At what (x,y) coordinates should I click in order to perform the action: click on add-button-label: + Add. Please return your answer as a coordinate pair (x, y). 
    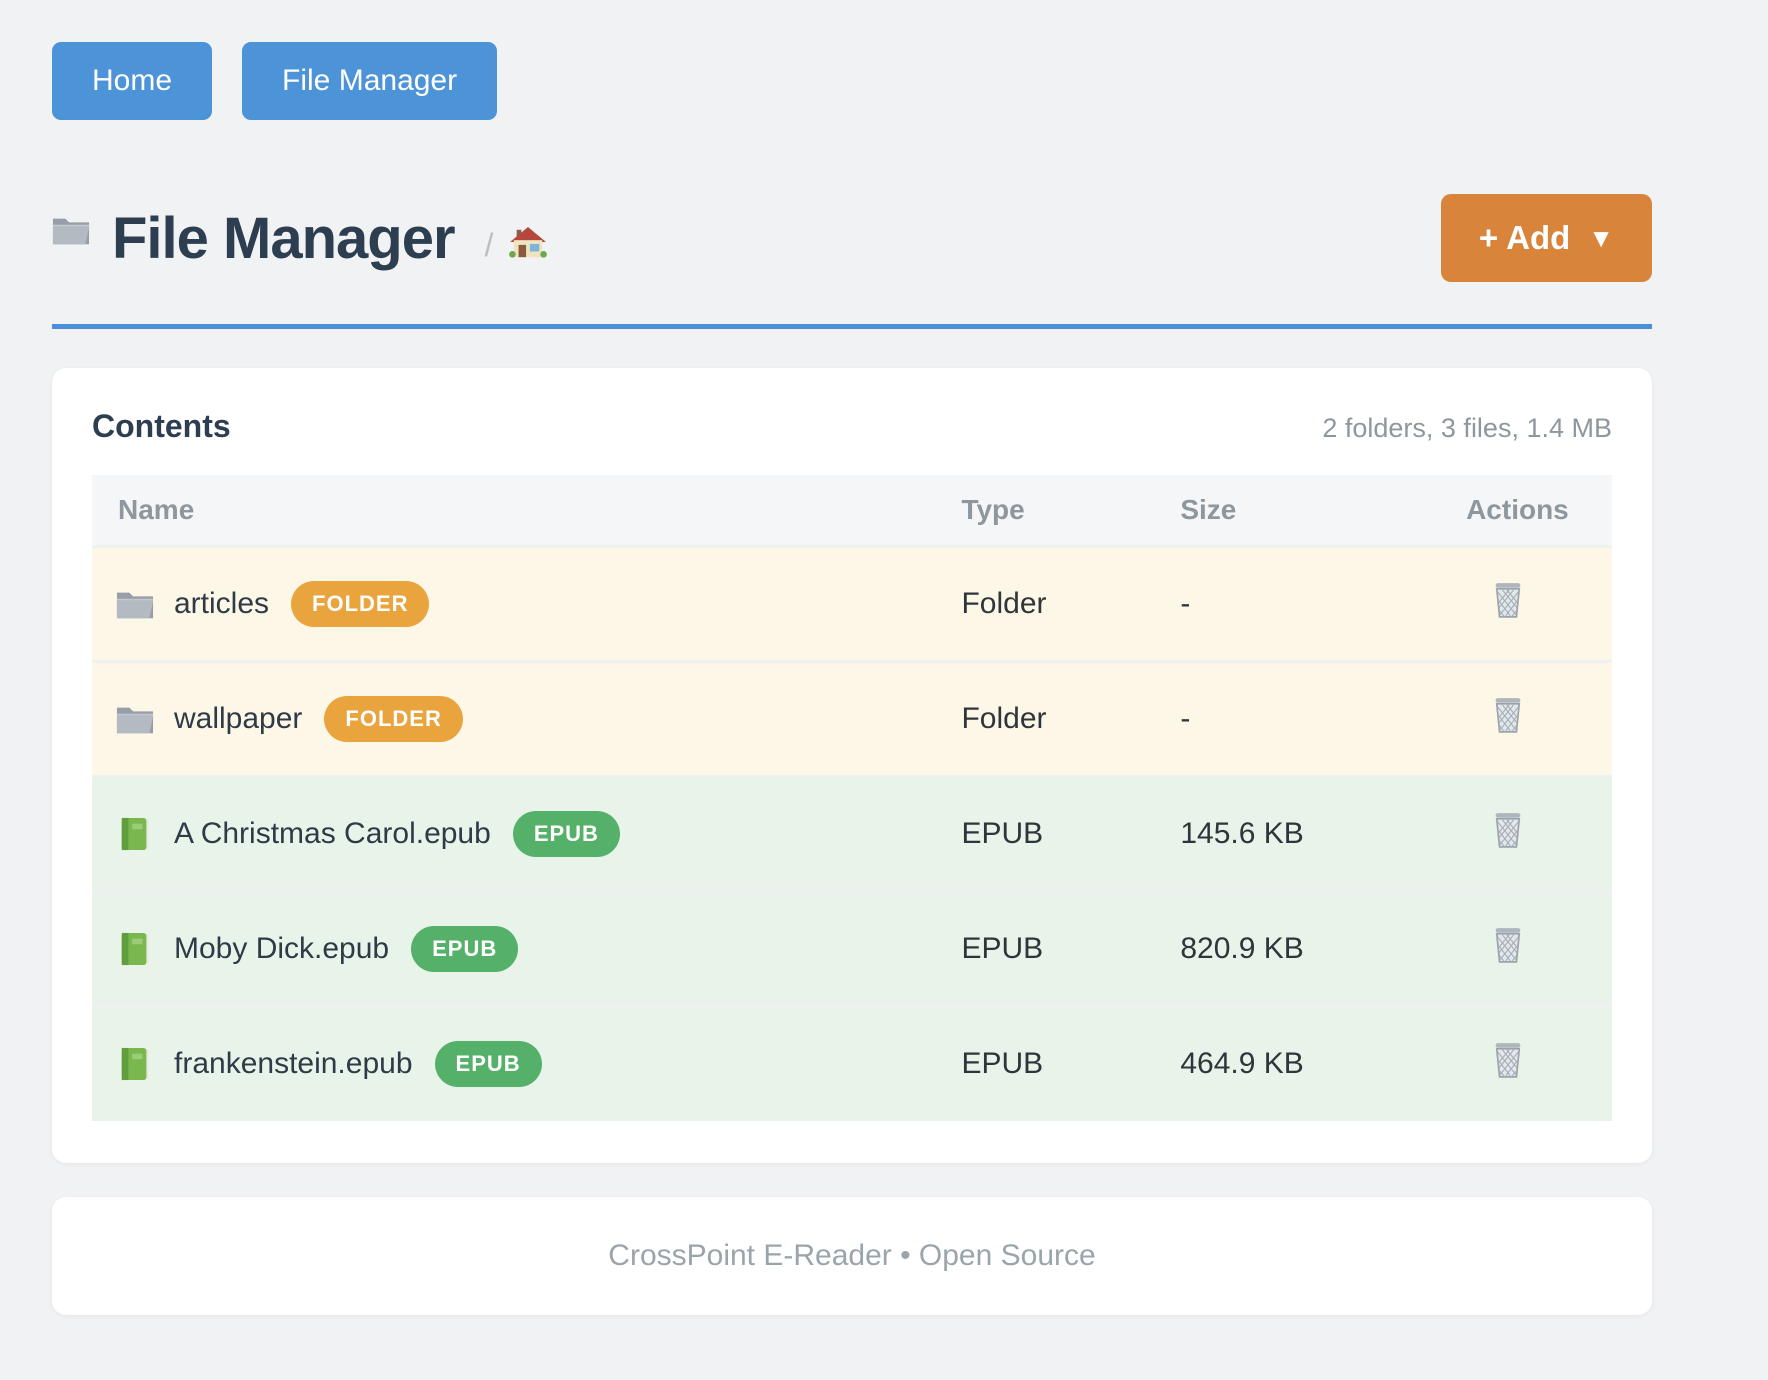
    Looking at the image, I should click on (1524, 237).